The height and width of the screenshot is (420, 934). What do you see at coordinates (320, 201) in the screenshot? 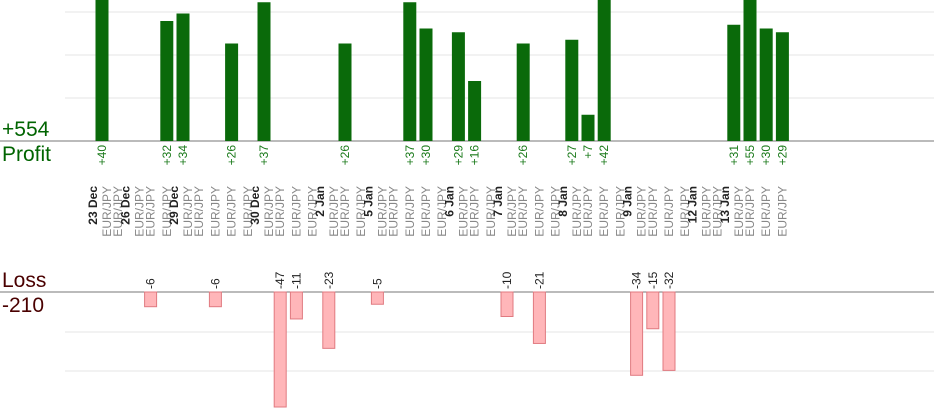
I see `date-label: 2 Jan` at bounding box center [320, 201].